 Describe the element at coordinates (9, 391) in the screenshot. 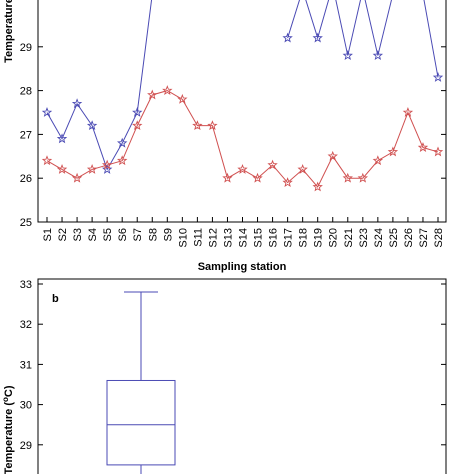

I see `panel-b-y-title-part2: C)` at that location.